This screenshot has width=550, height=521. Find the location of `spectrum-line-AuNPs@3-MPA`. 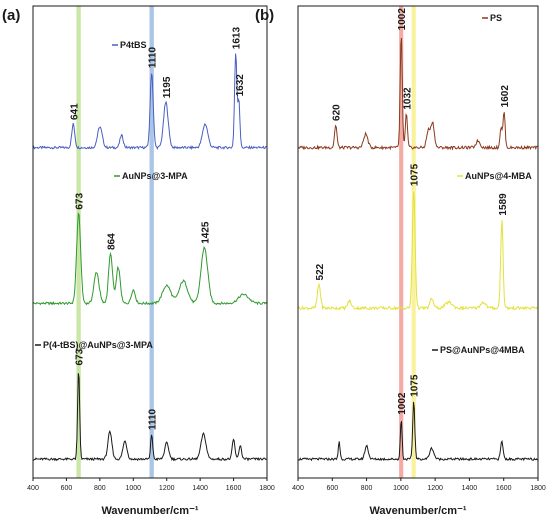

spectrum-line-AuNPs@3-MPA is located at coordinates (150, 259).